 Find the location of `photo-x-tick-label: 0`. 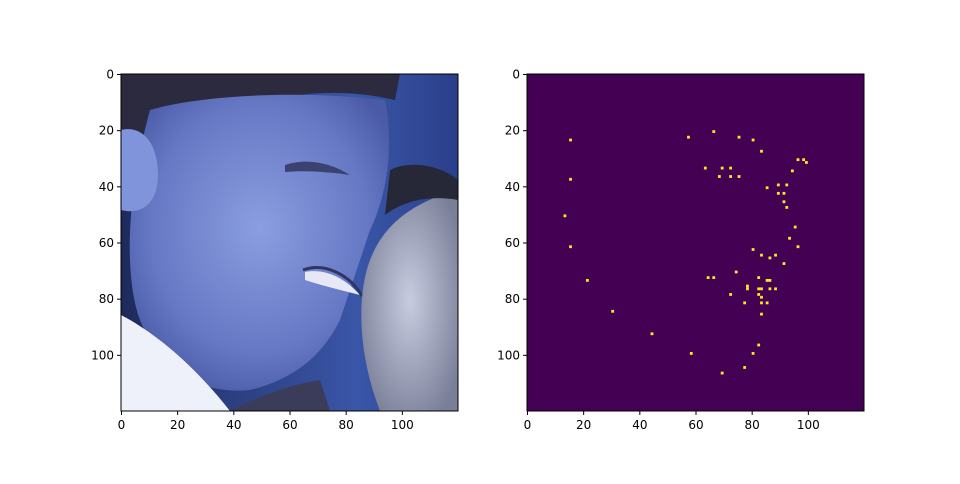

photo-x-tick-label: 0 is located at coordinates (122, 425).